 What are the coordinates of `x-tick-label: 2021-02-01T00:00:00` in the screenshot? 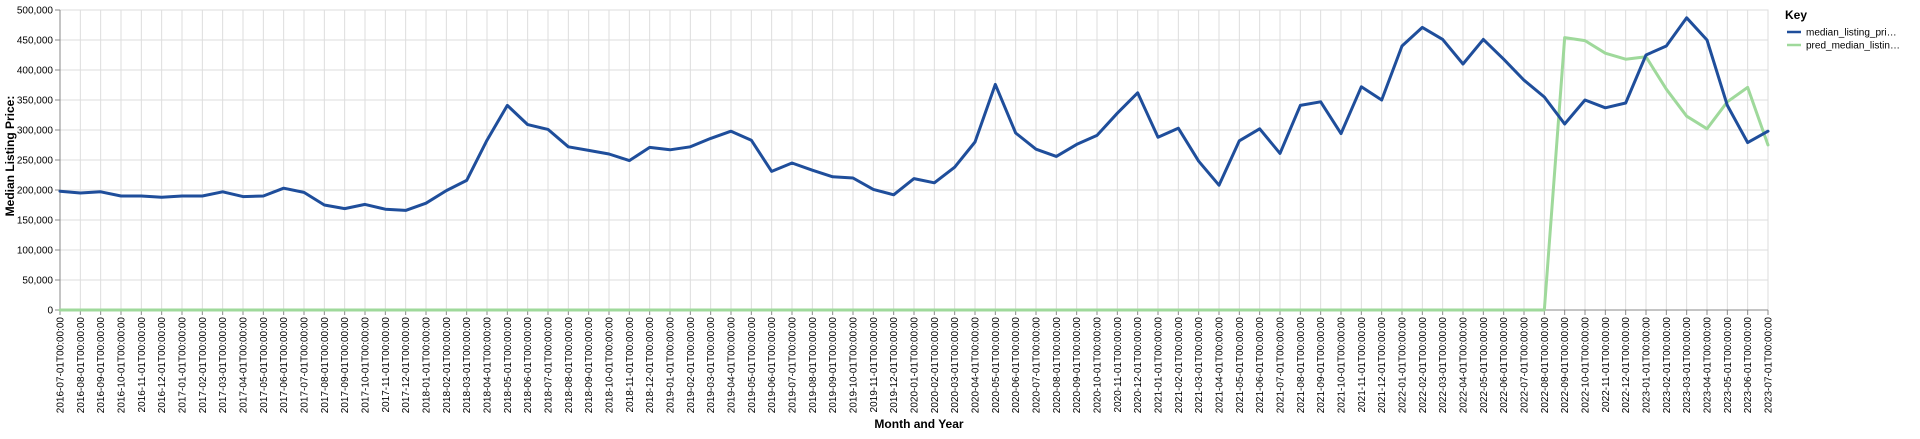 It's located at (1179, 365).